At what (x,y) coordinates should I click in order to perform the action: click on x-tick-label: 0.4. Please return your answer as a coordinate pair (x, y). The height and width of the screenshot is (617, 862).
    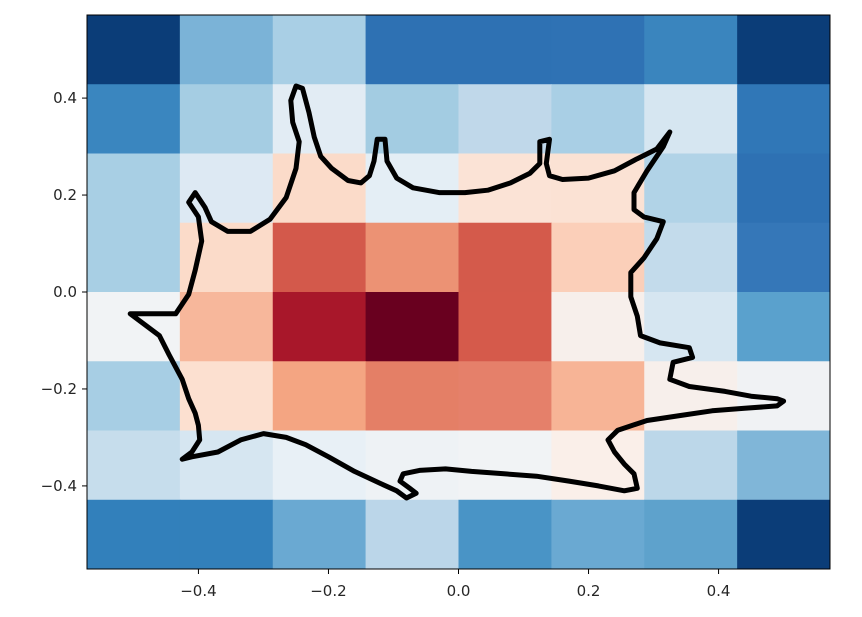
    Looking at the image, I should click on (719, 591).